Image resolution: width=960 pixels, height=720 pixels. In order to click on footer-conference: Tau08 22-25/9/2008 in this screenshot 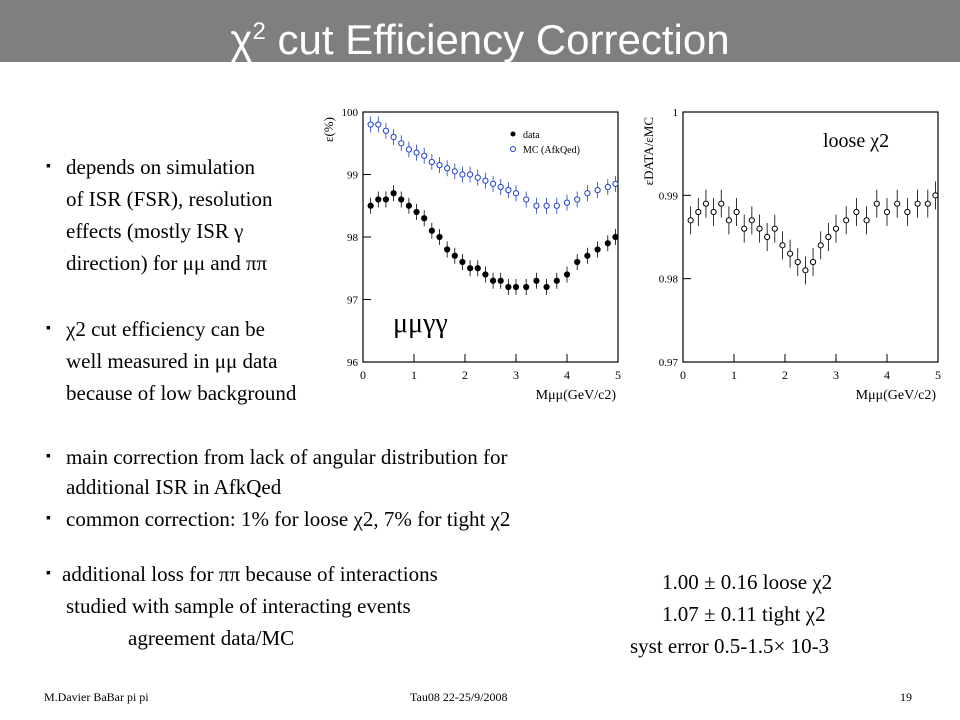, I will do `click(459, 697)`.